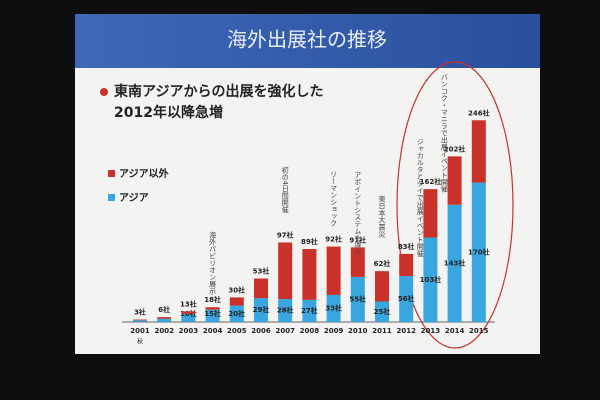 The image size is (600, 400). What do you see at coordinates (357, 239) in the screenshot?
I see `total-label: 91社` at bounding box center [357, 239].